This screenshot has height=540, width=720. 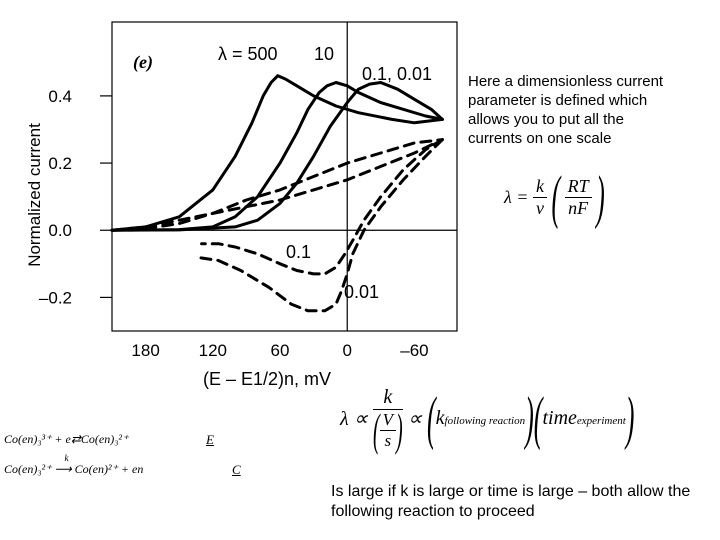 I want to click on lambda-equation: λ = k ν ( RT nF ), so click(x=554, y=196).